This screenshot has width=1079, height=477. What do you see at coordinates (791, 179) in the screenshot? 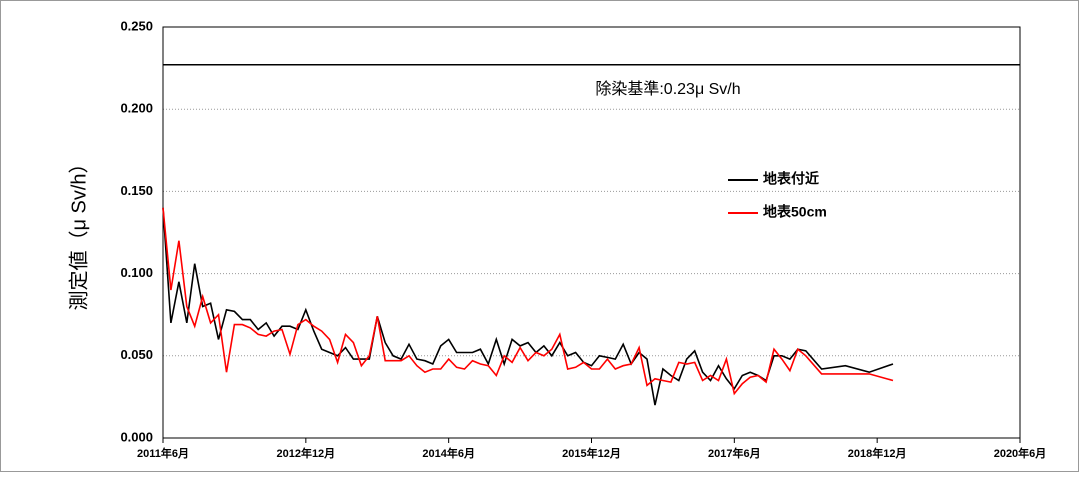
I see `legend-label: 地表付近` at bounding box center [791, 179].